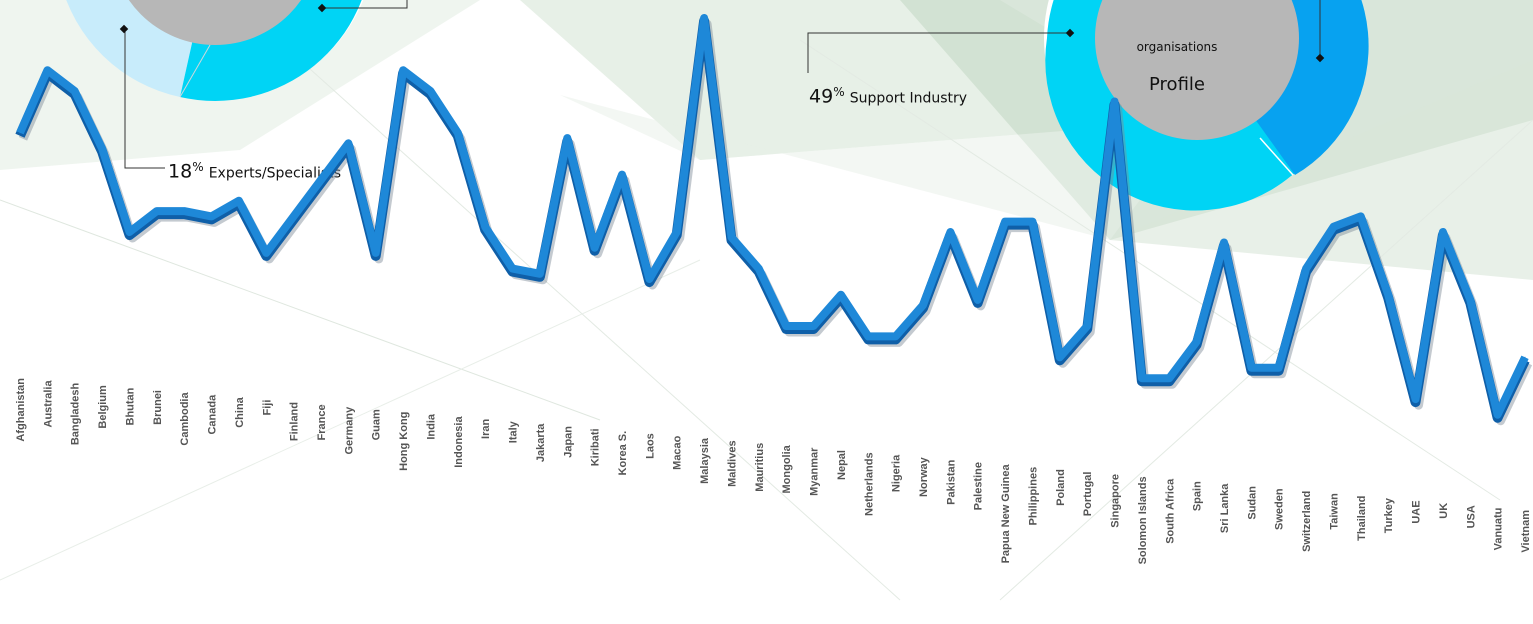 This screenshot has width=1533, height=624. Describe the element at coordinates (1335, 511) in the screenshot. I see `x-tick-label: Taiwan` at that location.